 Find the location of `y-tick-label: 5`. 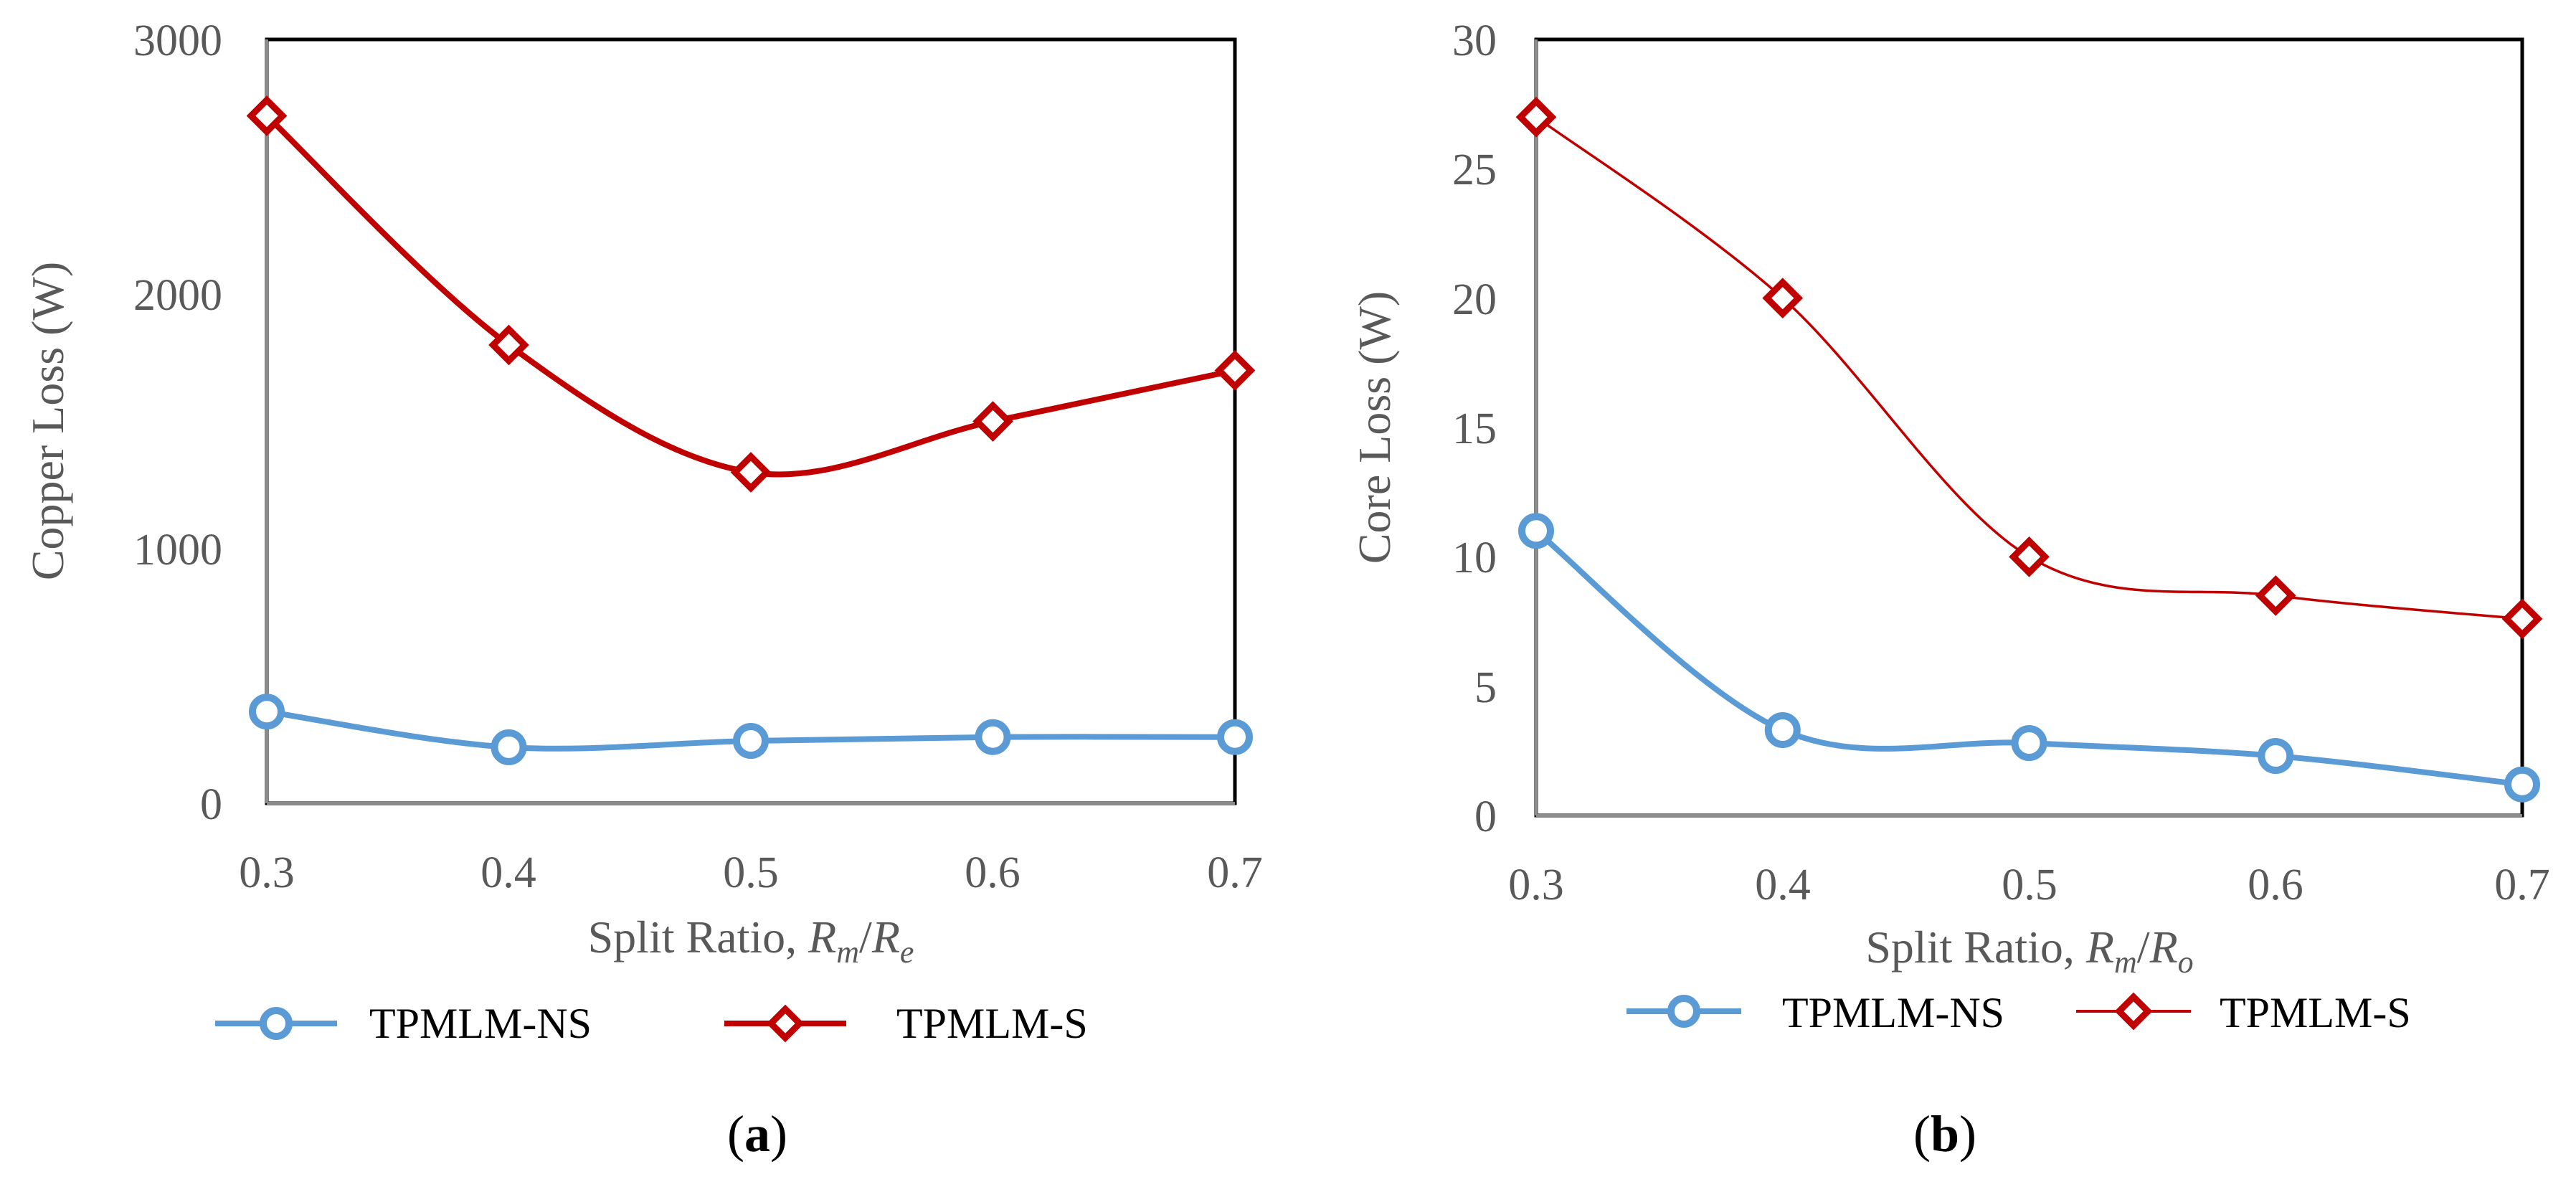

y-tick-label: 5 is located at coordinates (1485, 687).